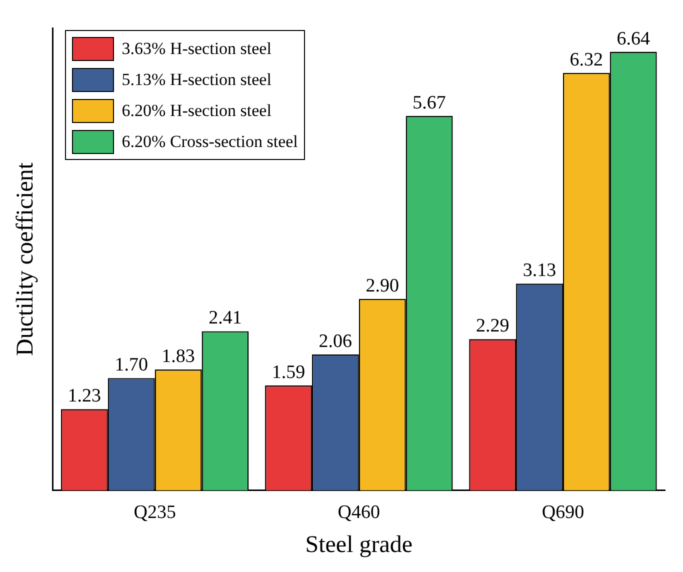 The image size is (683, 572). What do you see at coordinates (155, 512) in the screenshot?
I see `x-tick-label: Q235` at bounding box center [155, 512].